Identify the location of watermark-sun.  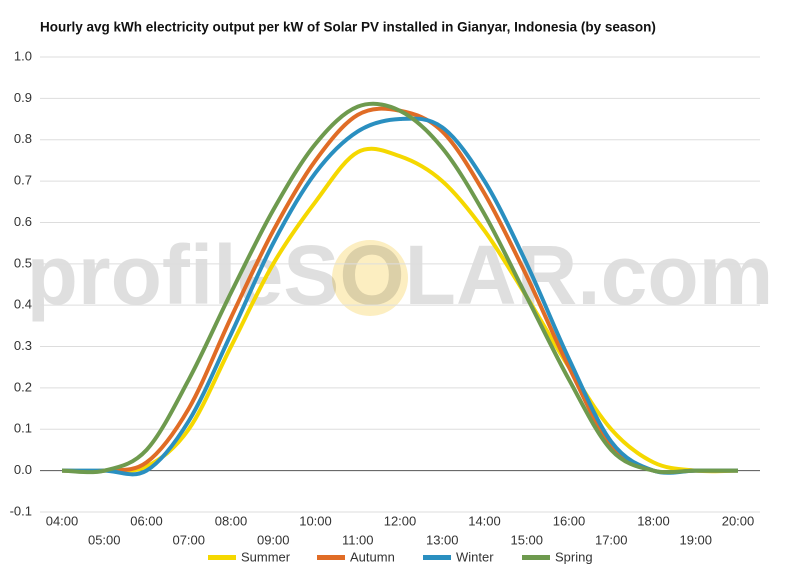
(370, 278).